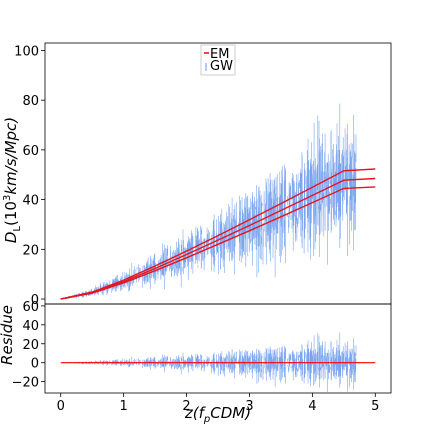 Image resolution: width=436 pixels, height=436 pixels. Describe the element at coordinates (217, 414) in the screenshot. I see `x-axis-label: z(fpCDM)` at that location.